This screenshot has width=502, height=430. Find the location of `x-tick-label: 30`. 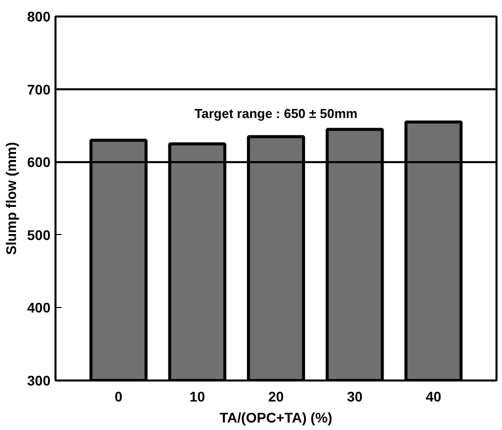

x-tick-label: 30 is located at coordinates (354, 396).